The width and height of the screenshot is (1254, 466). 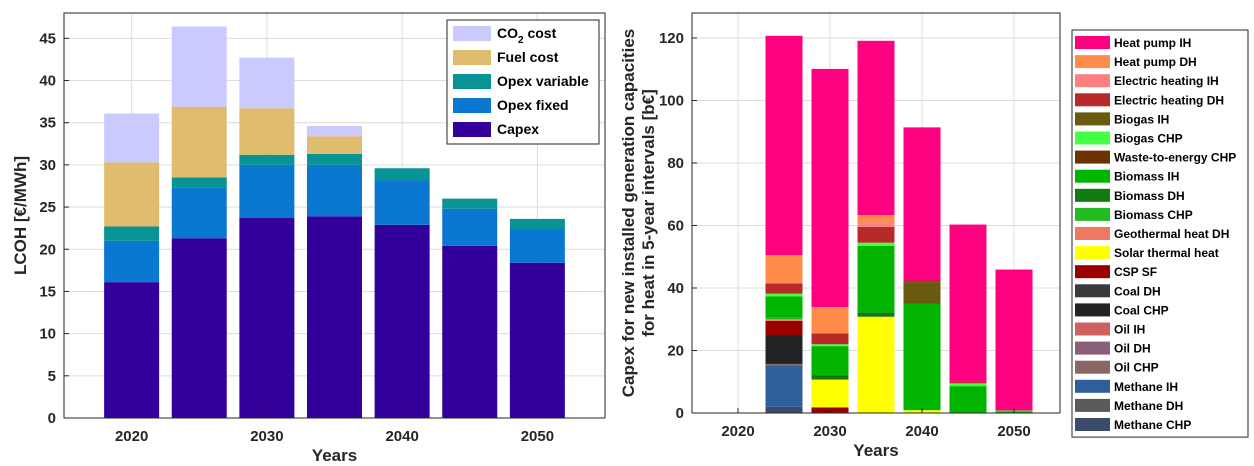 I want to click on bar-heat-pump-dh-2035, so click(x=876, y=219).